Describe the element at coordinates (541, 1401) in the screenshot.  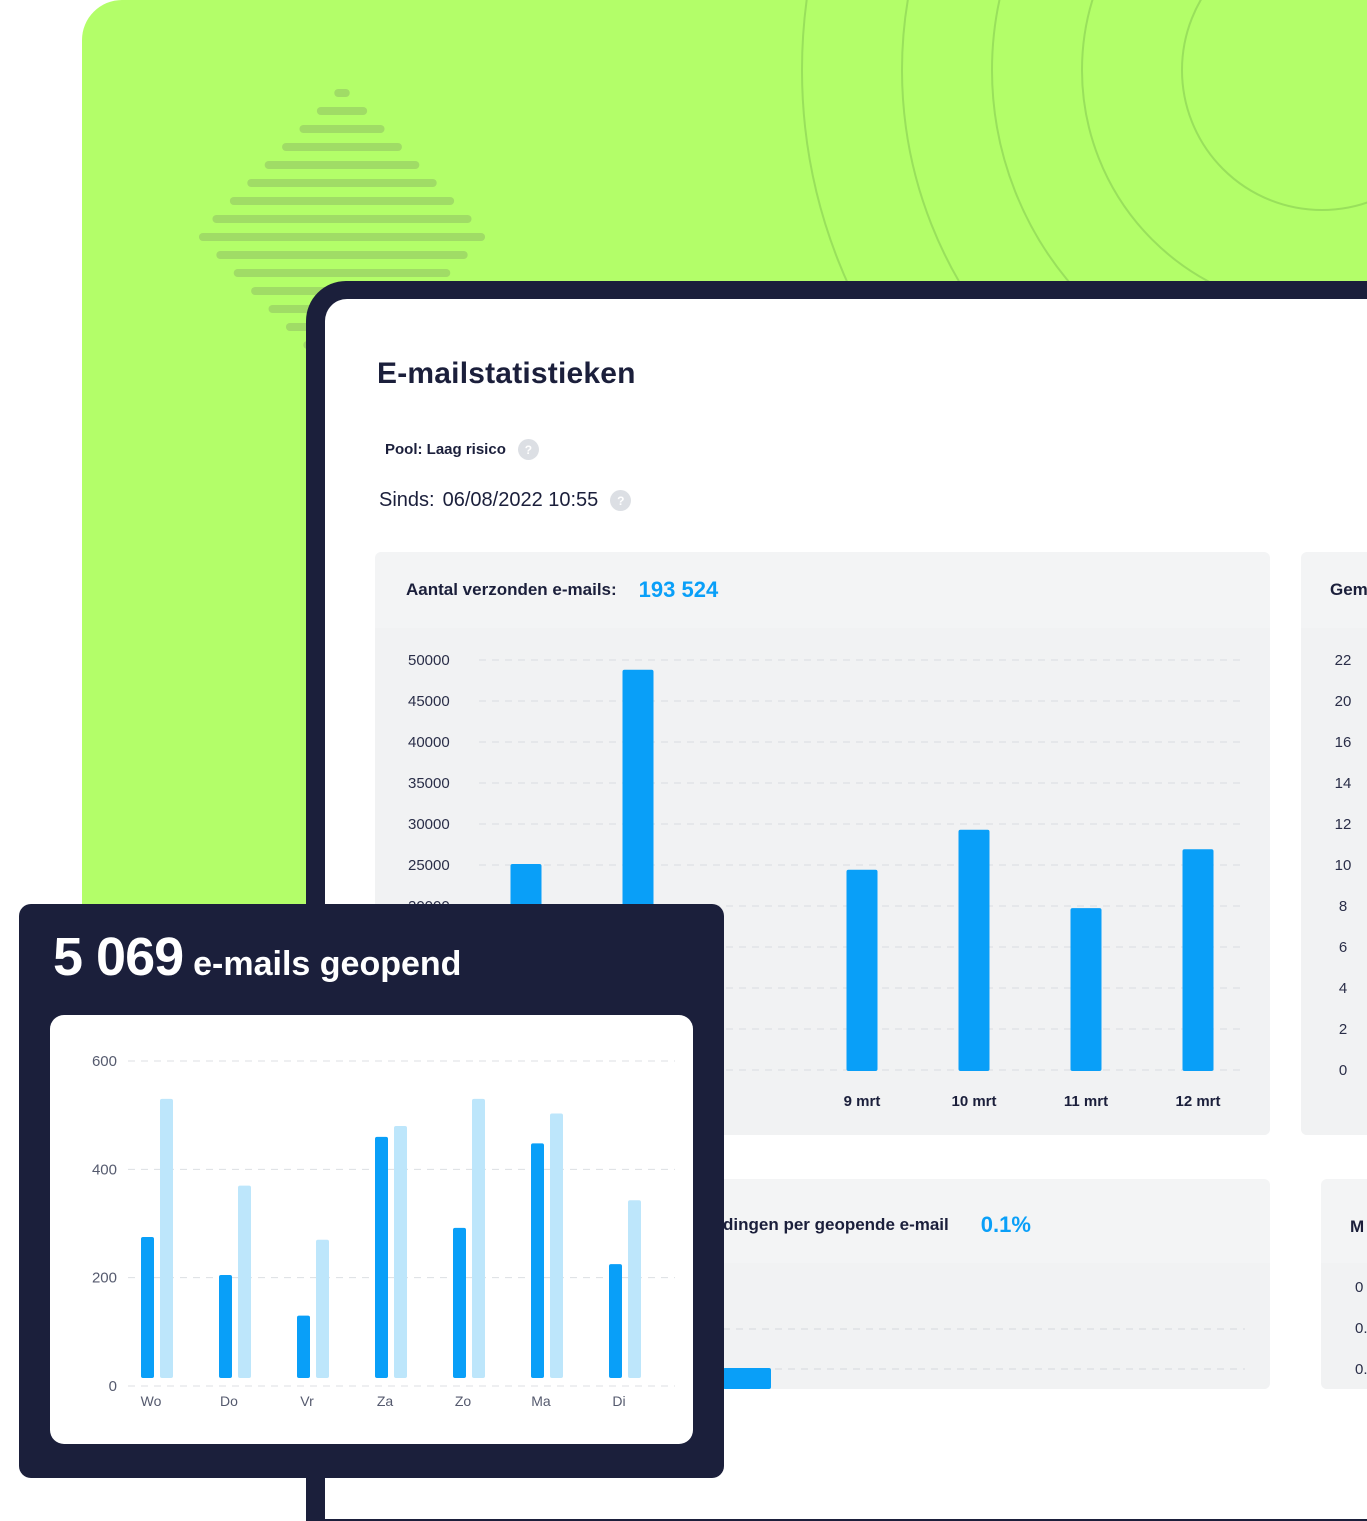
I see `x-tick-label: Ma` at that location.